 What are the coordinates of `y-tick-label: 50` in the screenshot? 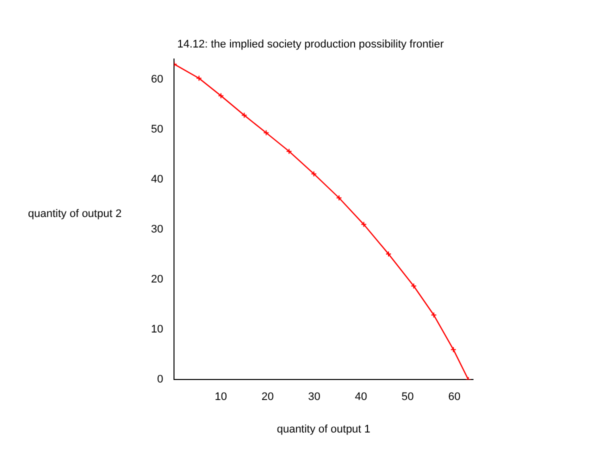 It's located at (157, 129).